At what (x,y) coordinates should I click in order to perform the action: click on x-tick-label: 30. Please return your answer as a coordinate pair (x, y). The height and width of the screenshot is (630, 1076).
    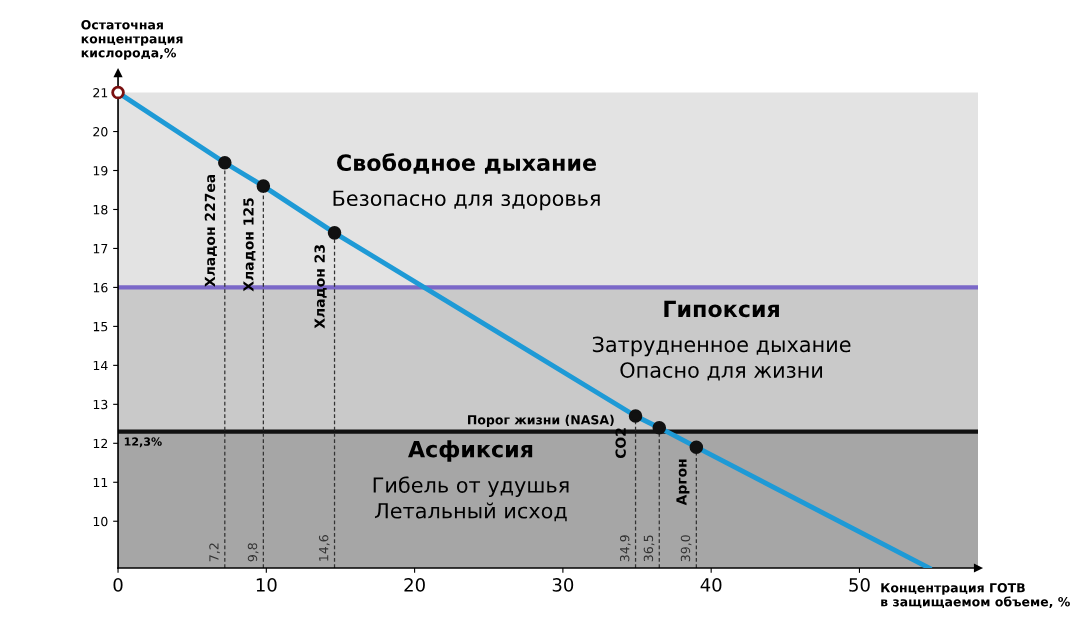
    Looking at the image, I should click on (563, 585).